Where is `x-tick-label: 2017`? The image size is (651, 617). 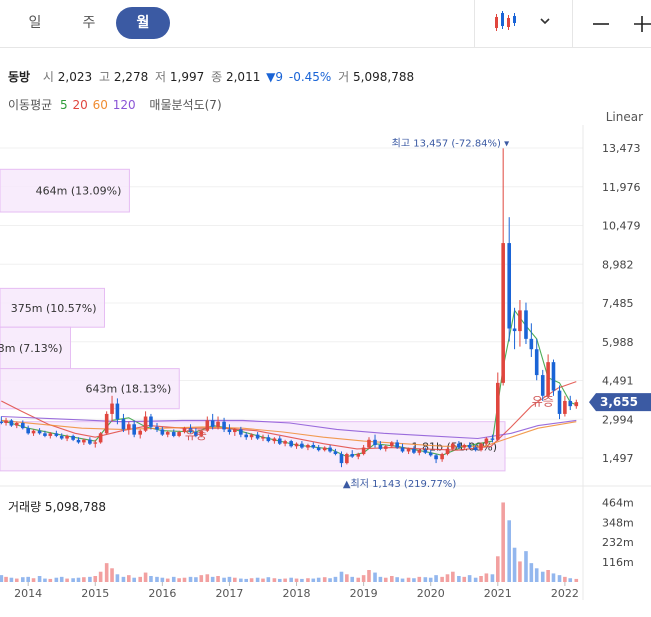
x-tick-label: 2017 is located at coordinates (229, 593).